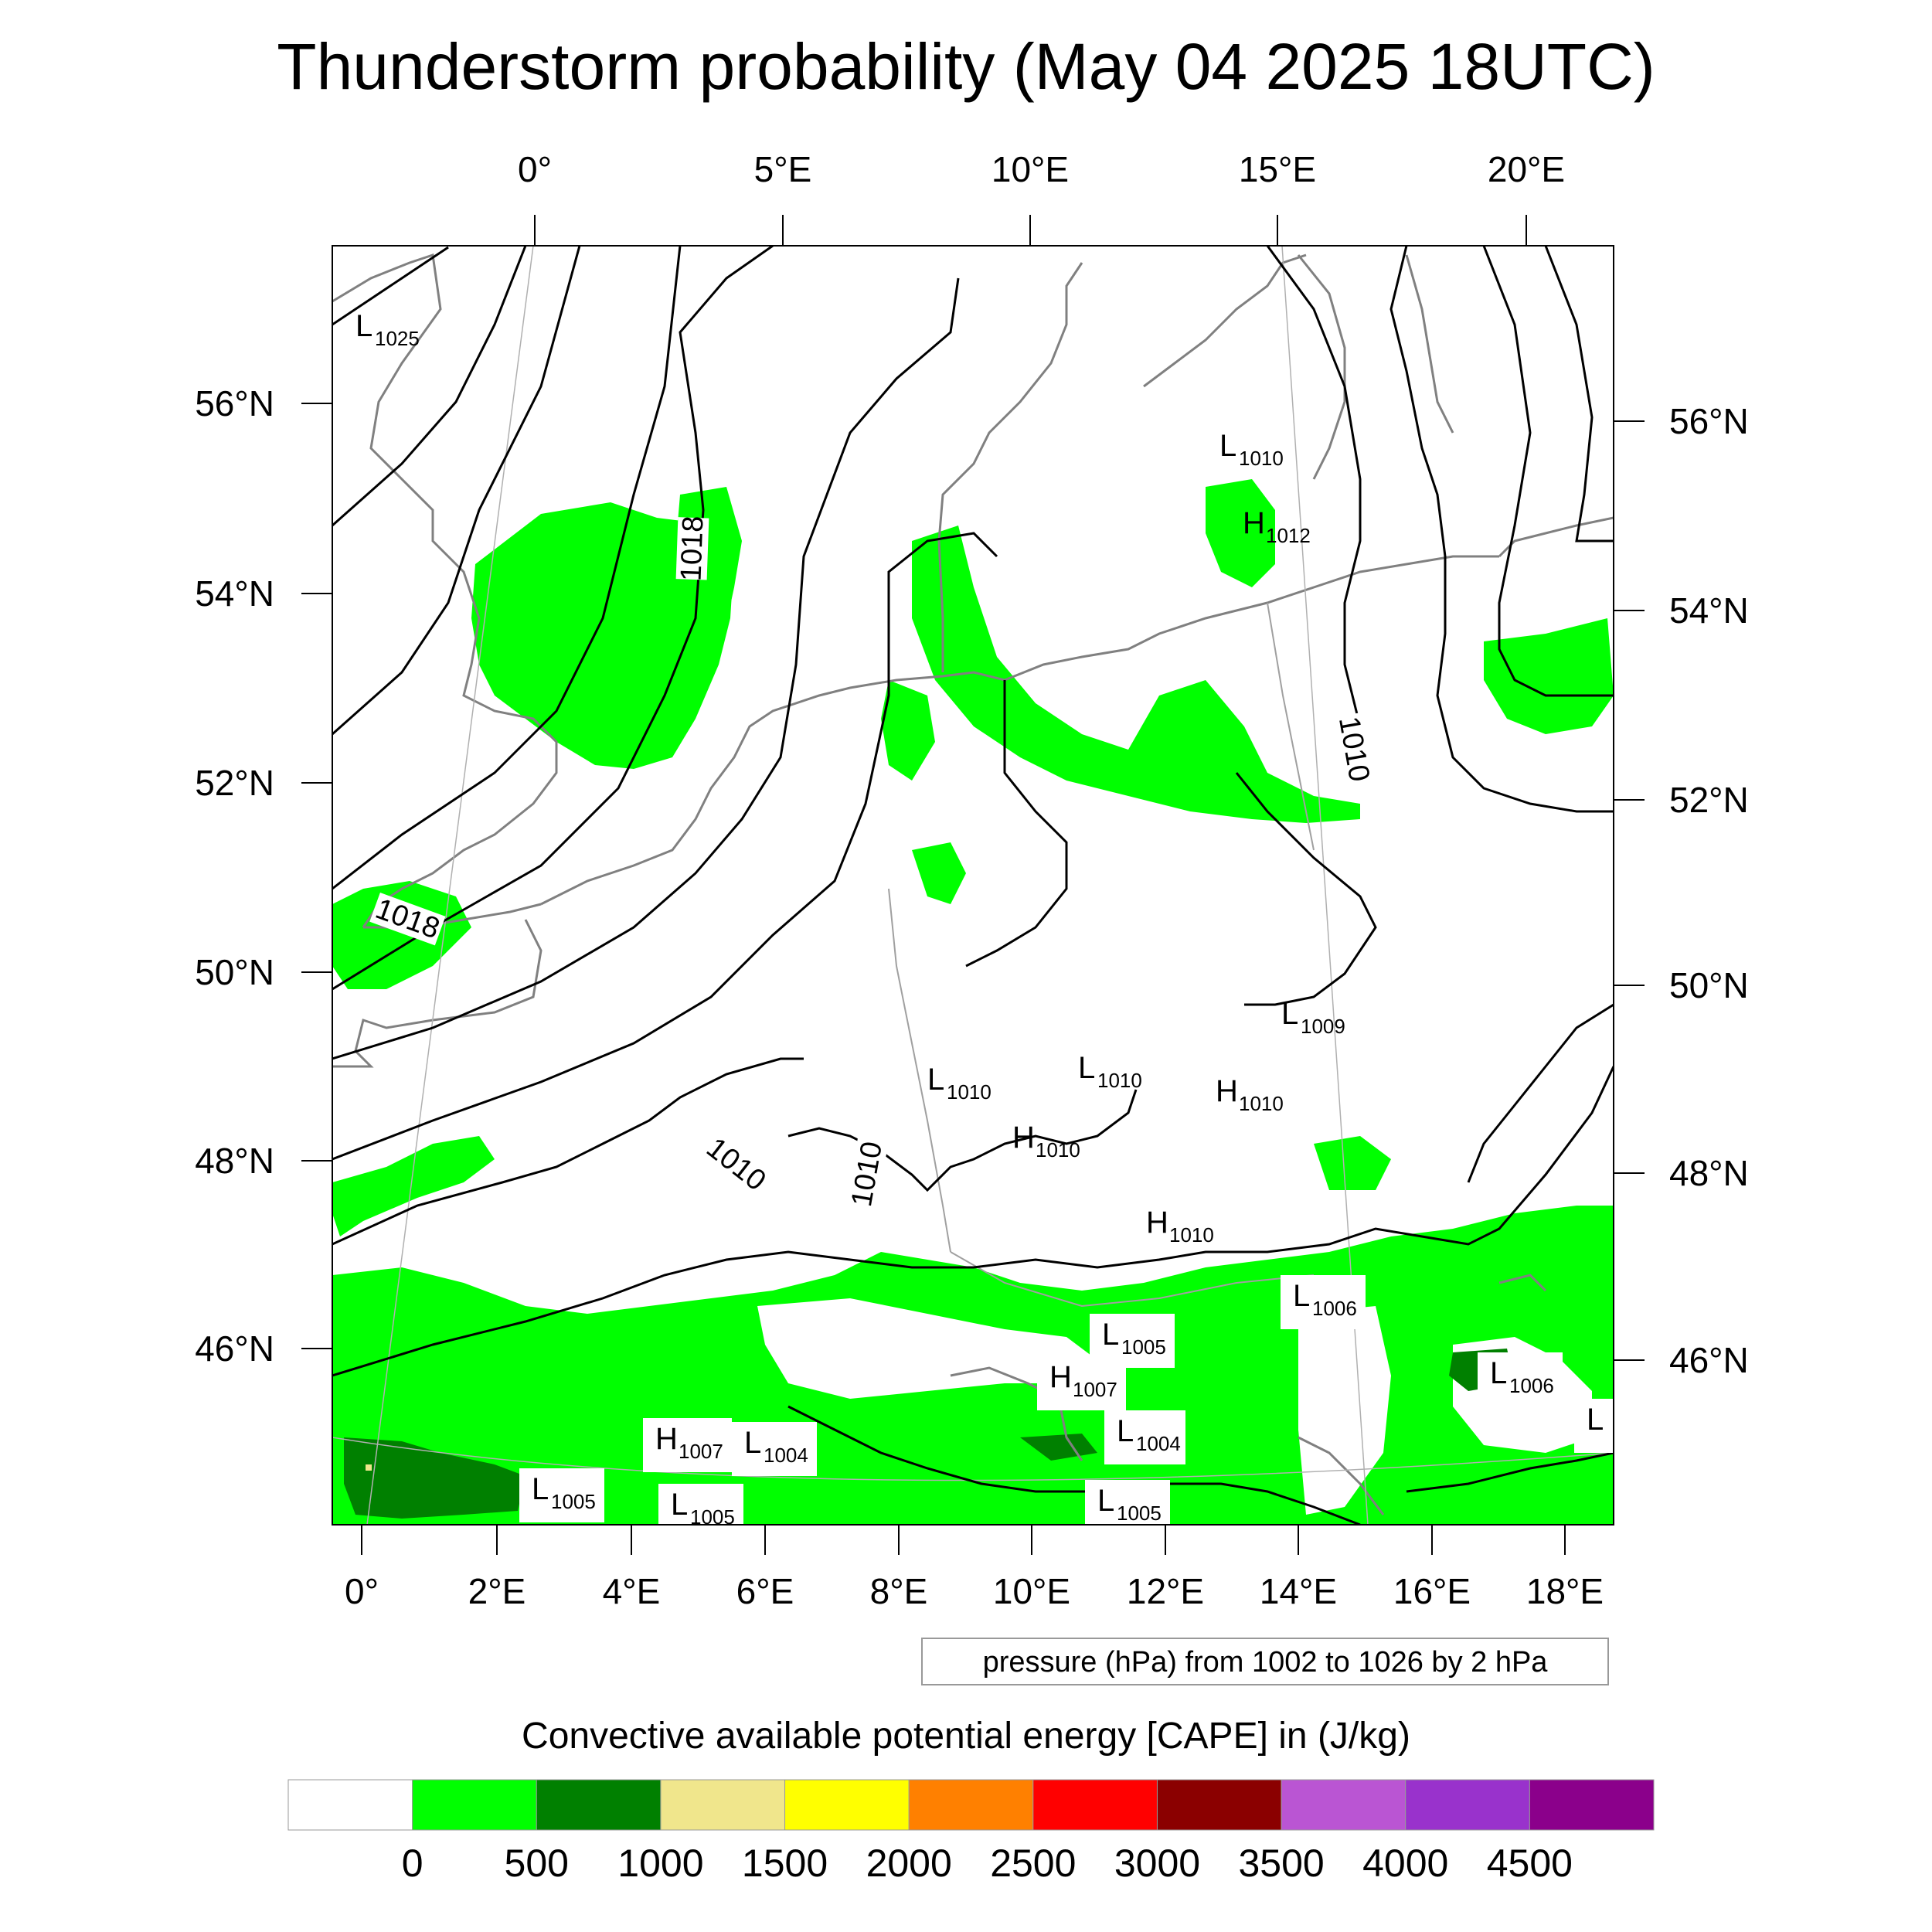 Image resolution: width=1932 pixels, height=1932 pixels. Describe the element at coordinates (785, 1864) in the screenshot. I see `colorbar-tick-label: 1500` at that location.